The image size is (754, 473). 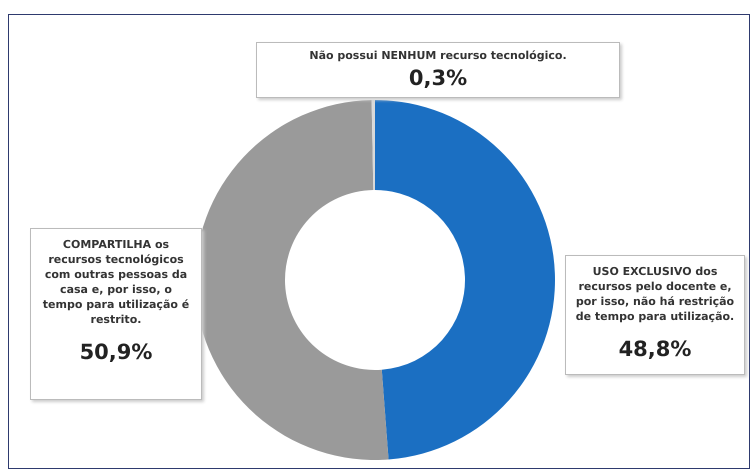 What do you see at coordinates (438, 78) in the screenshot?
I see `data-label: 0,3%` at bounding box center [438, 78].